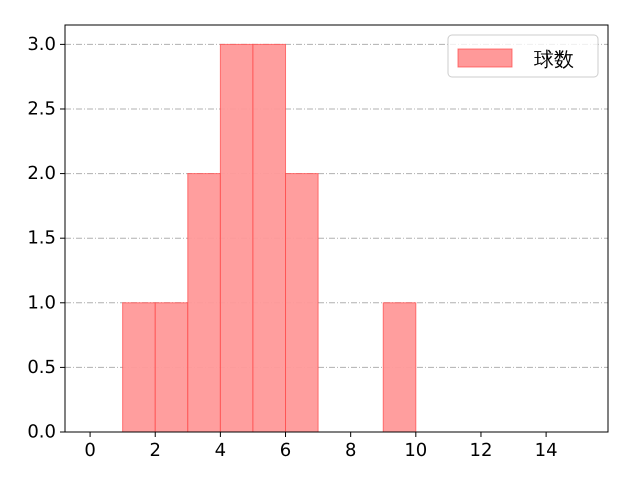  Describe the element at coordinates (41, 109) in the screenshot. I see `y-tick-label: 2.5` at that location.